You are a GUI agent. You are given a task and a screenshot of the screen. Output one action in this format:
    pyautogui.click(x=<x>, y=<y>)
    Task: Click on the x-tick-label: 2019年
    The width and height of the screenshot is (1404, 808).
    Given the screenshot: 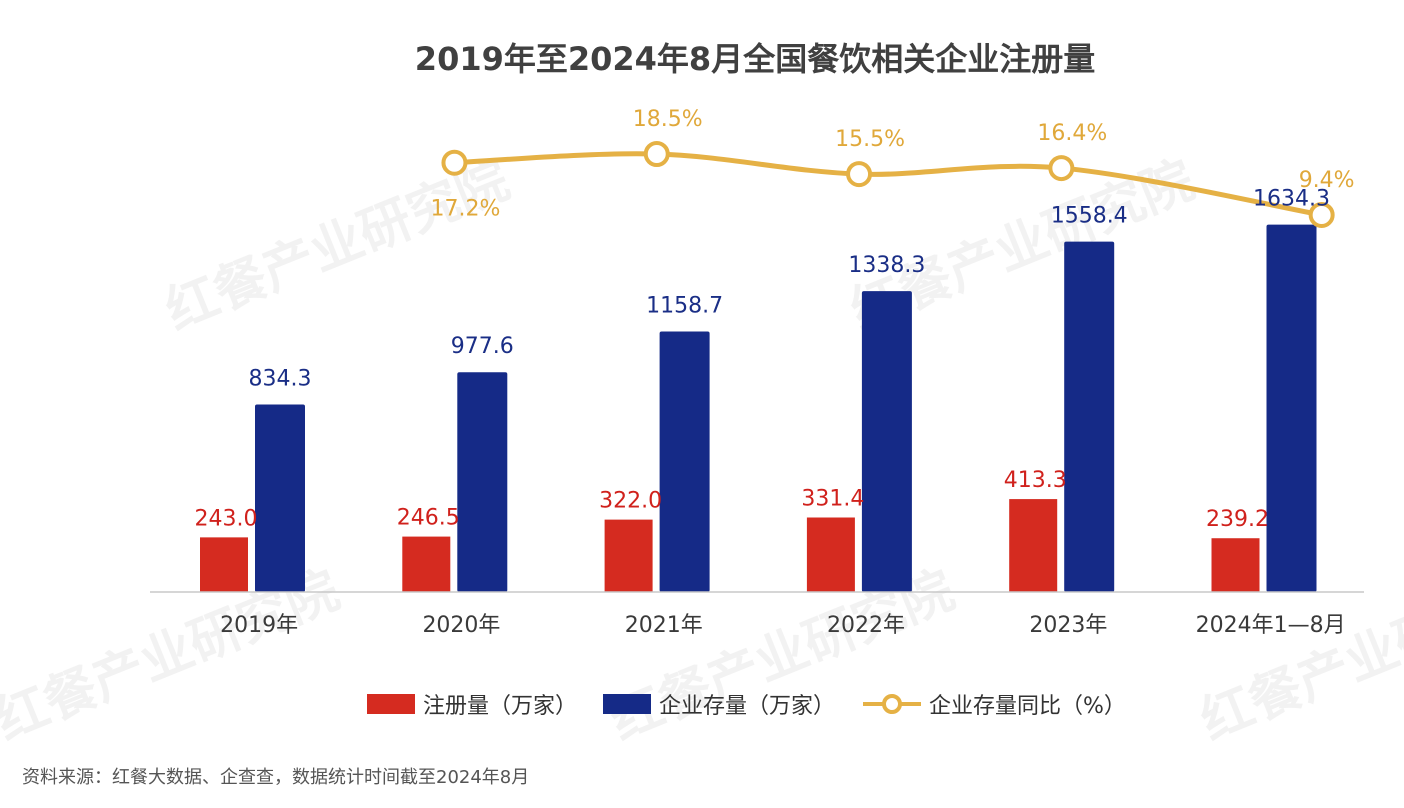 What is the action you would take?
    pyautogui.click(x=259, y=625)
    